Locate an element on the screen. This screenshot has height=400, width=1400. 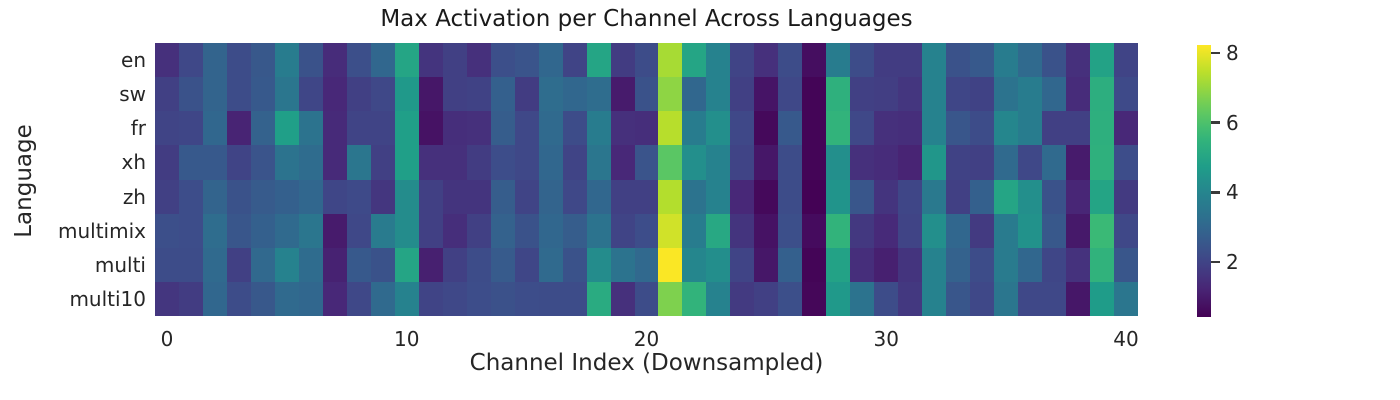
colorbar-tick-label: 2 is located at coordinates (1232, 261).